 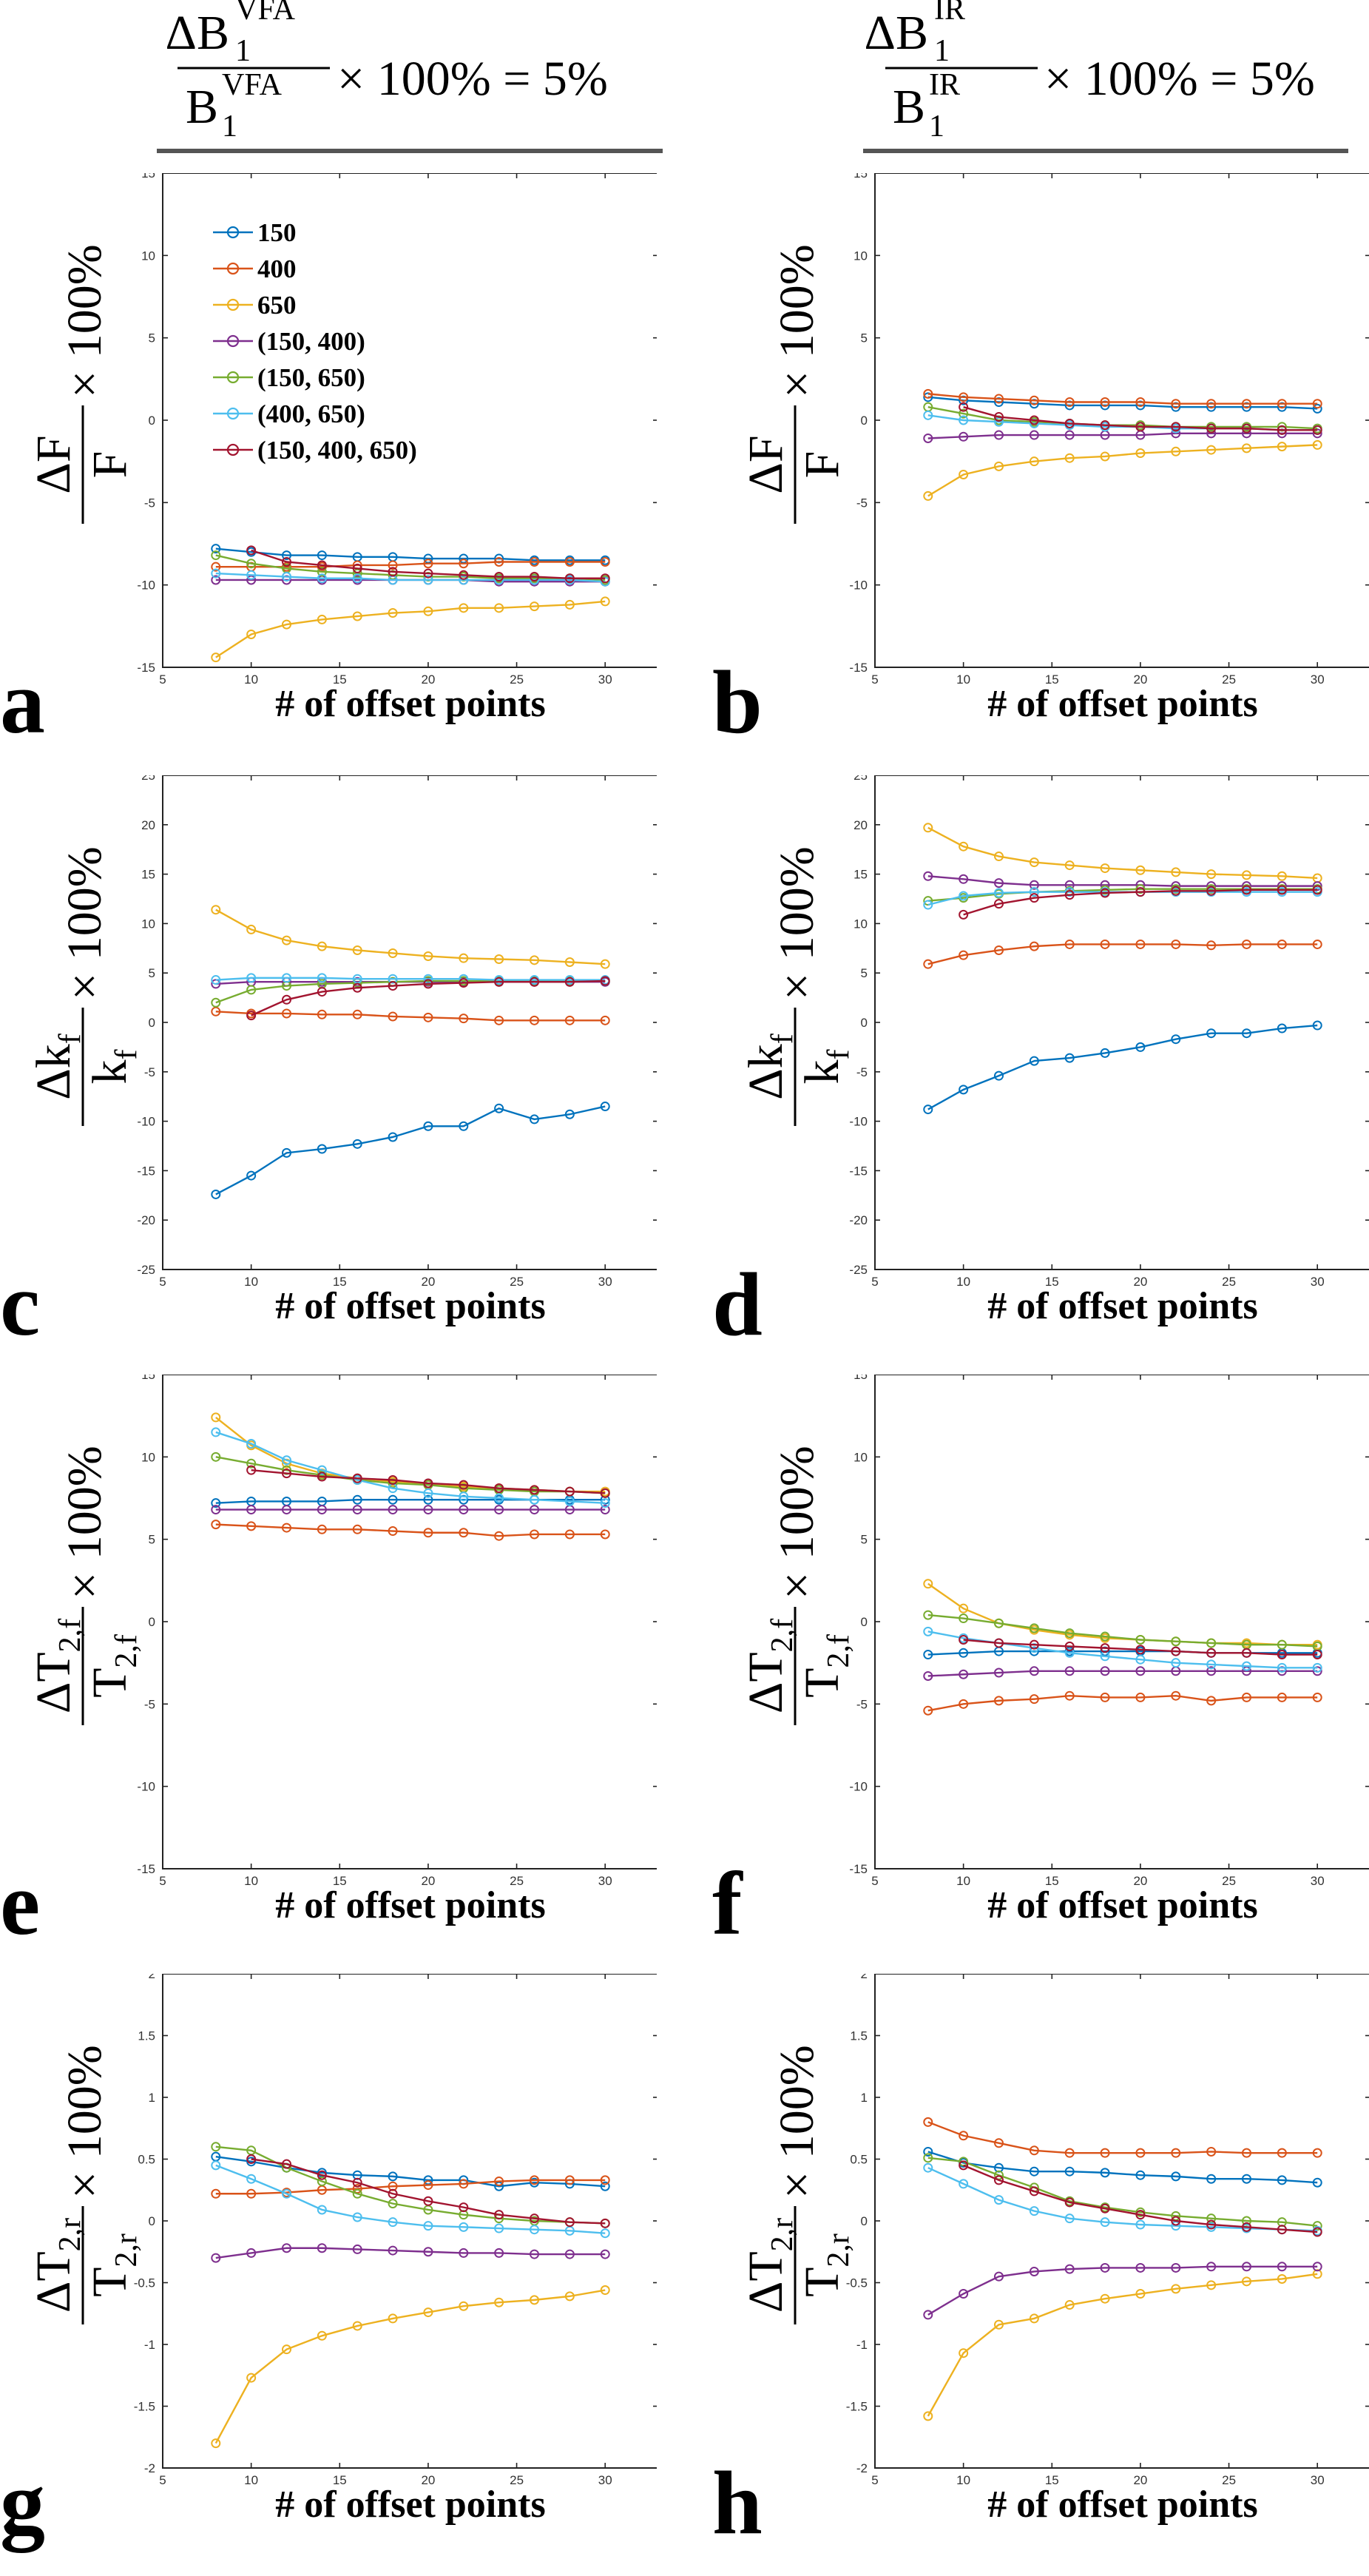 I want to click on y-tick-label: -0.5, so click(x=144, y=2283).